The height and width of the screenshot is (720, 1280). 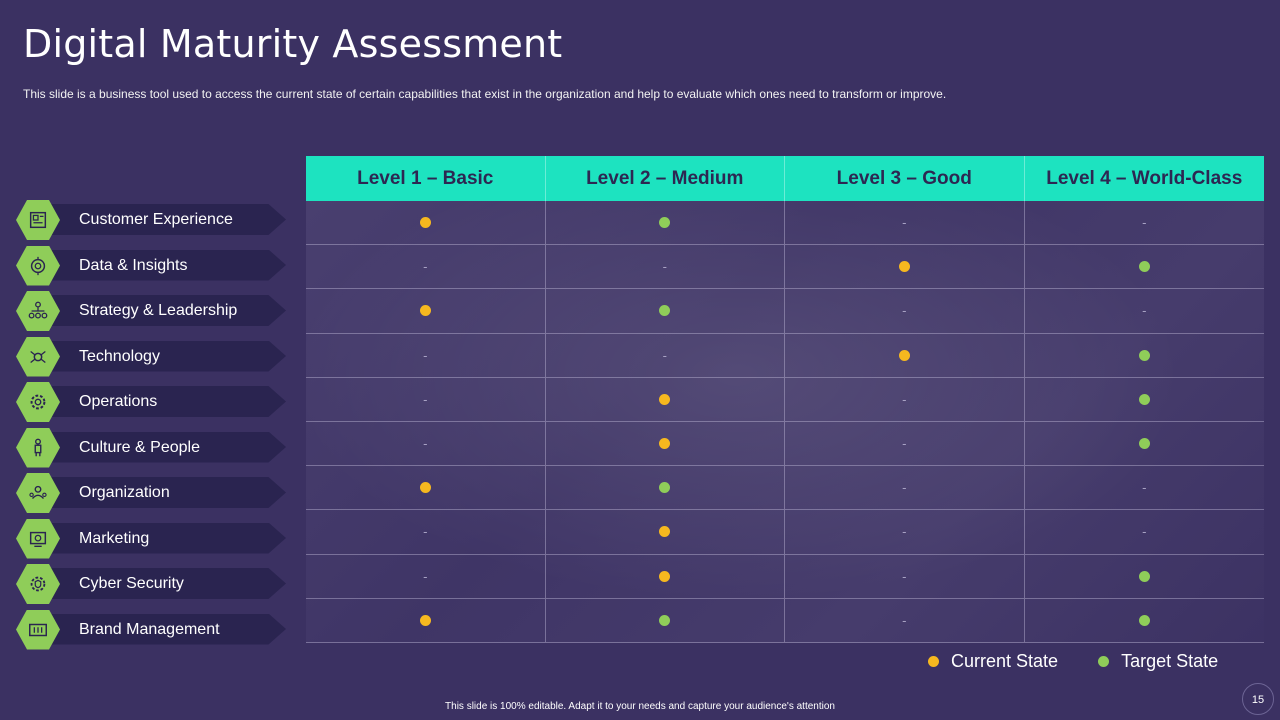 What do you see at coordinates (139, 447) in the screenshot?
I see `category-label: Culture & People` at bounding box center [139, 447].